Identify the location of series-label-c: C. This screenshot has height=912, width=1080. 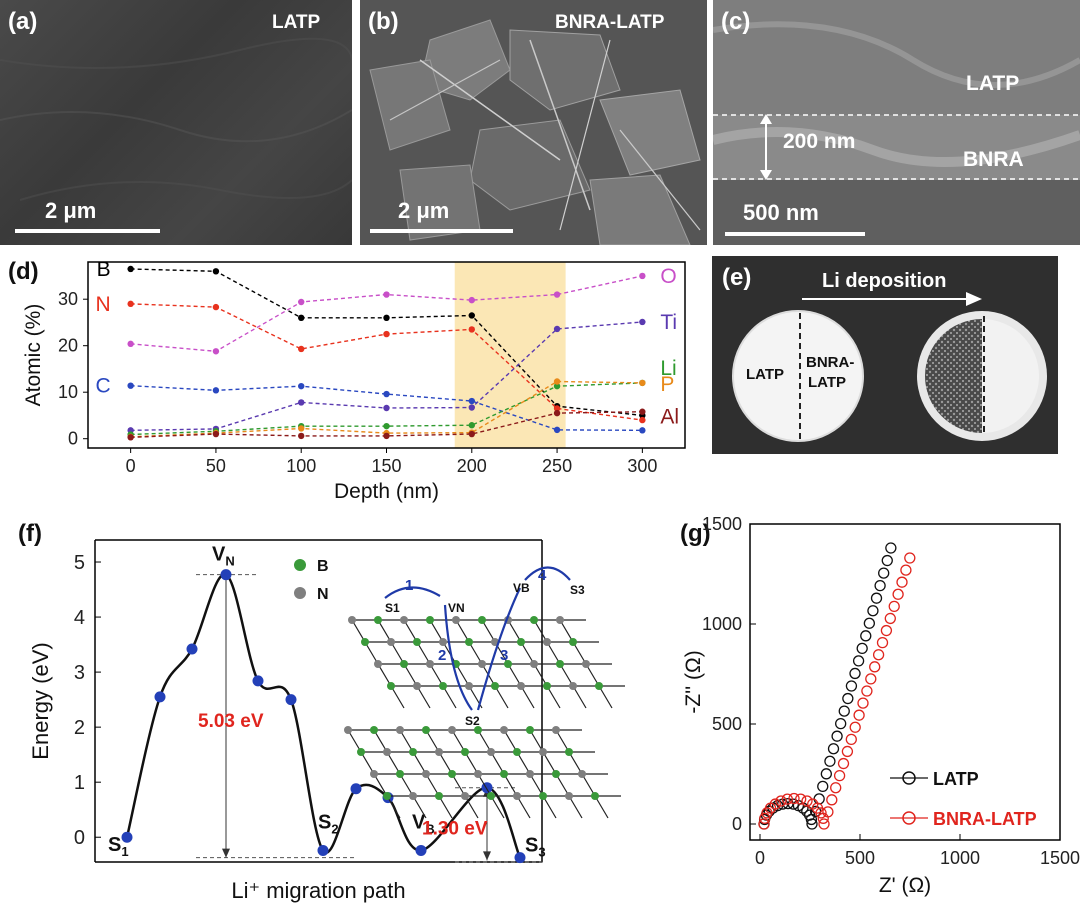
(102, 386).